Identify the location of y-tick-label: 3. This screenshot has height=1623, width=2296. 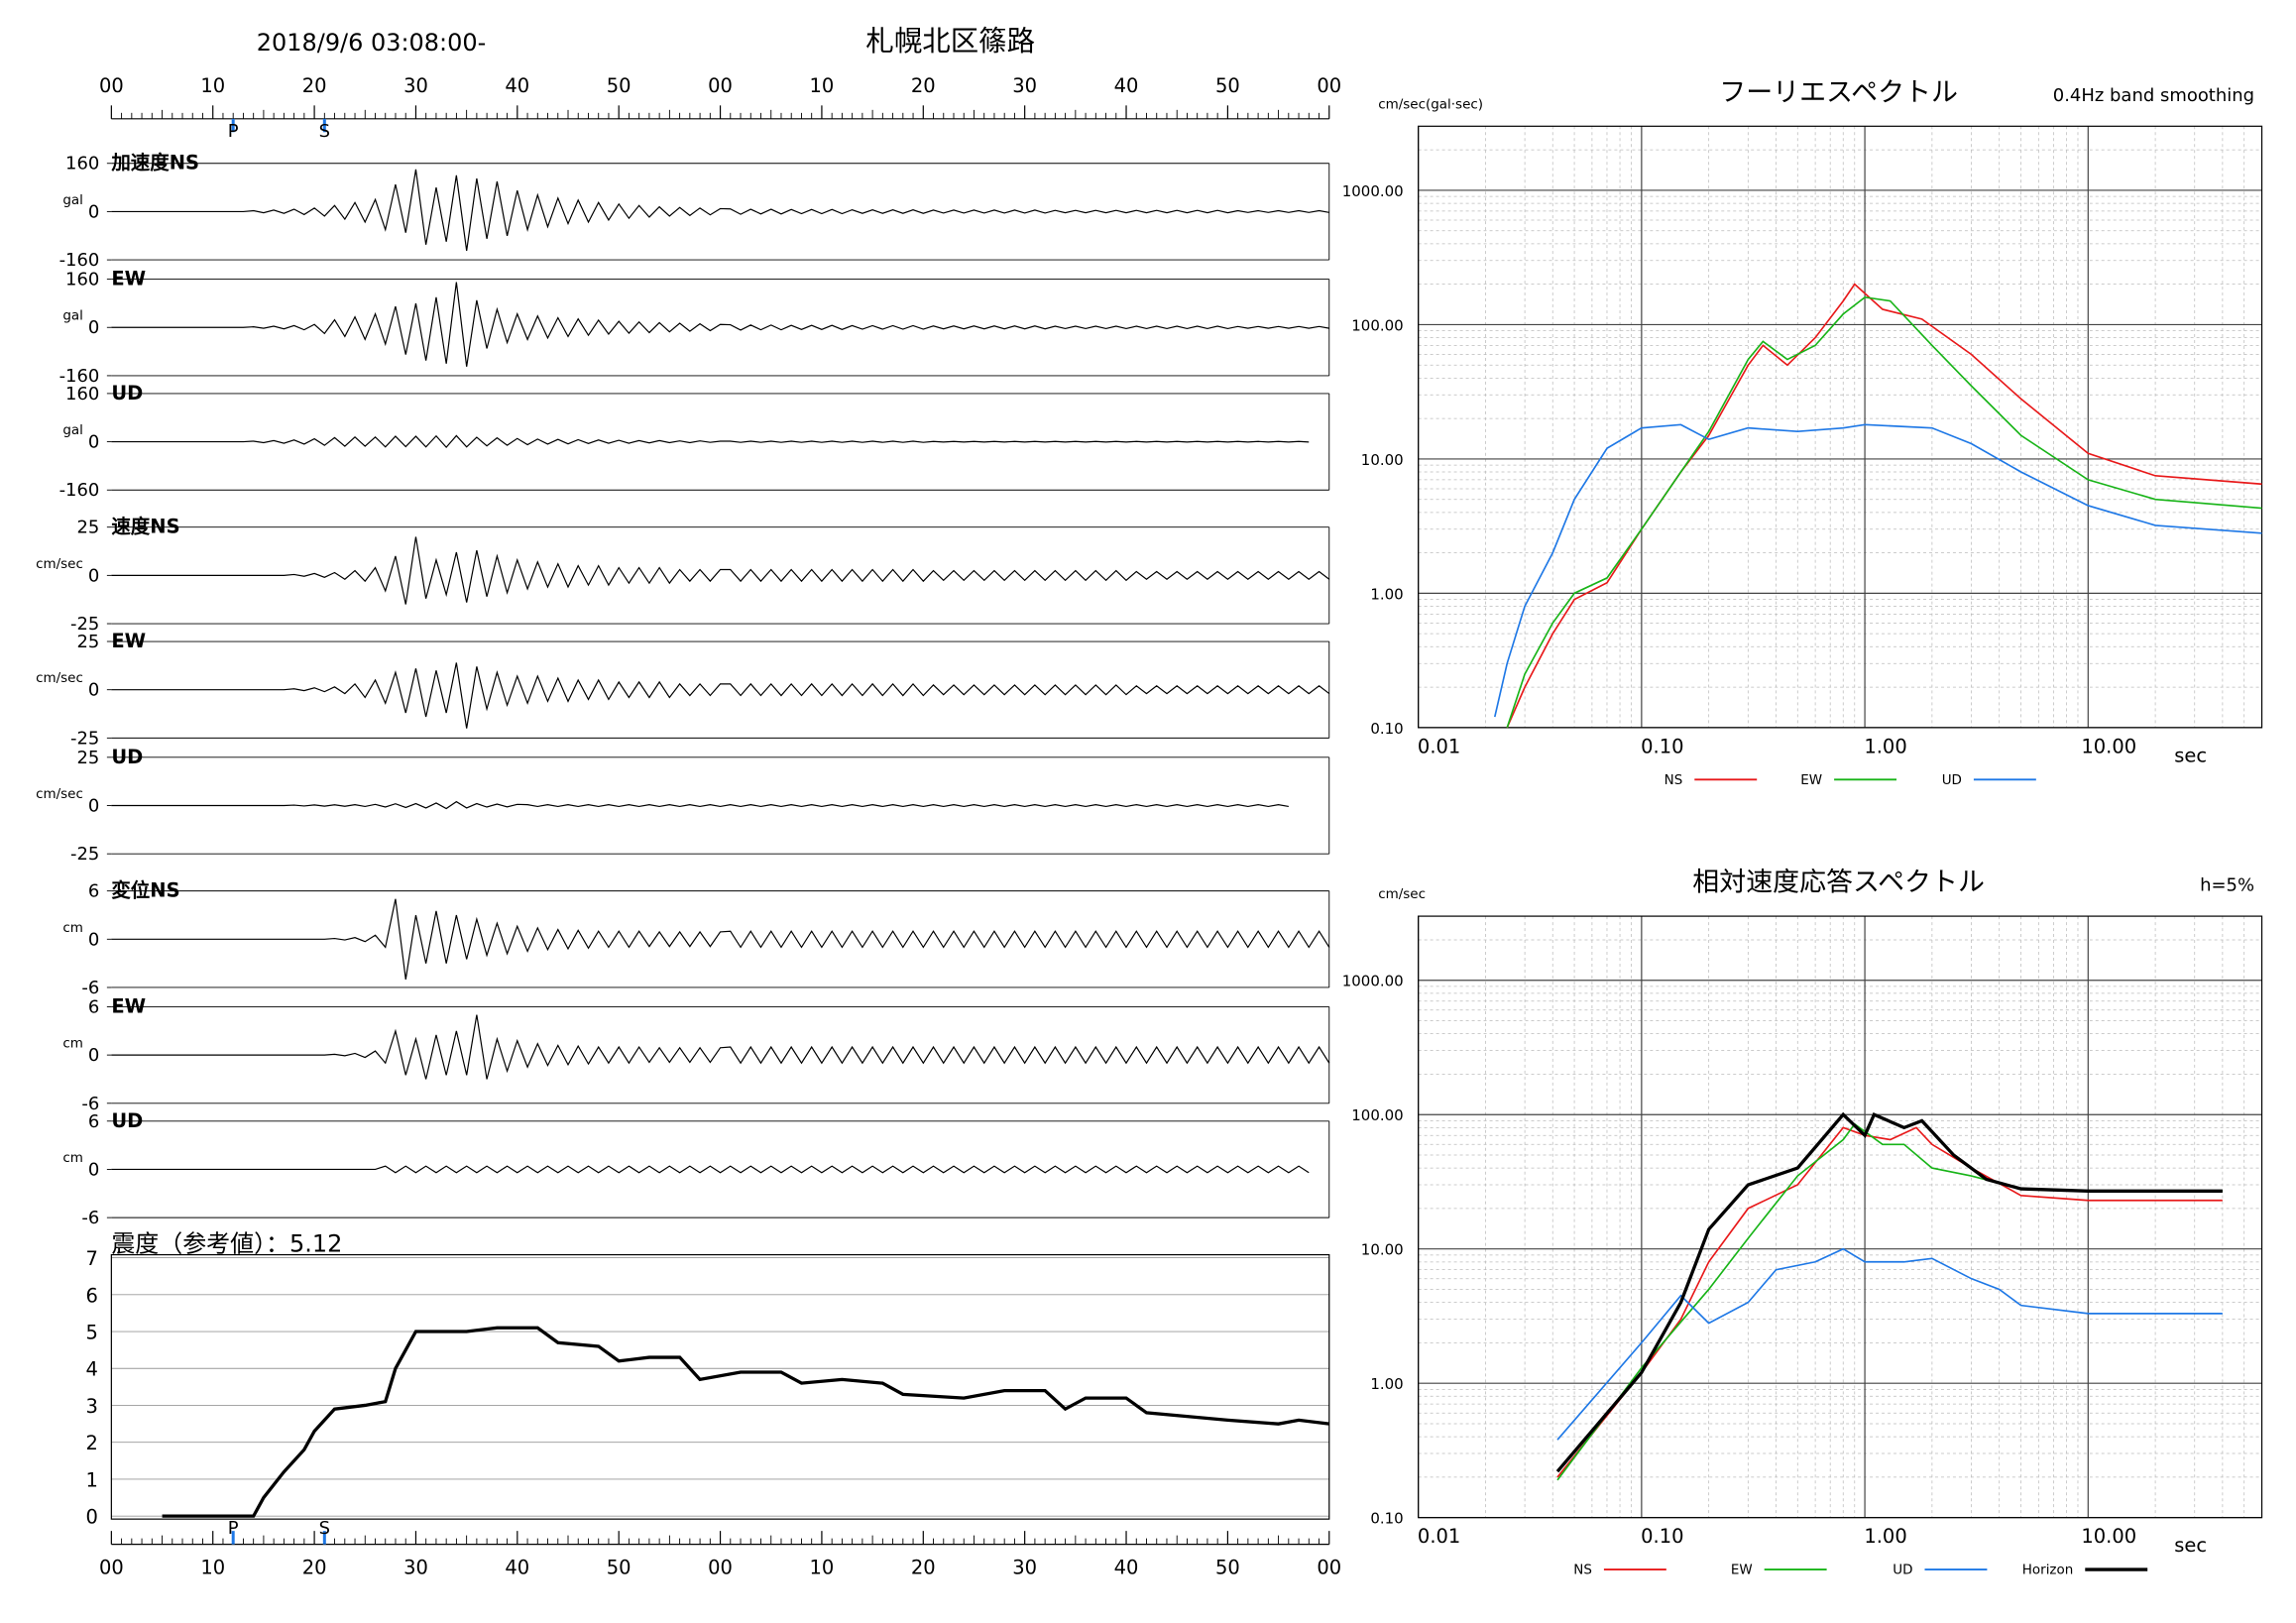
(91, 1406).